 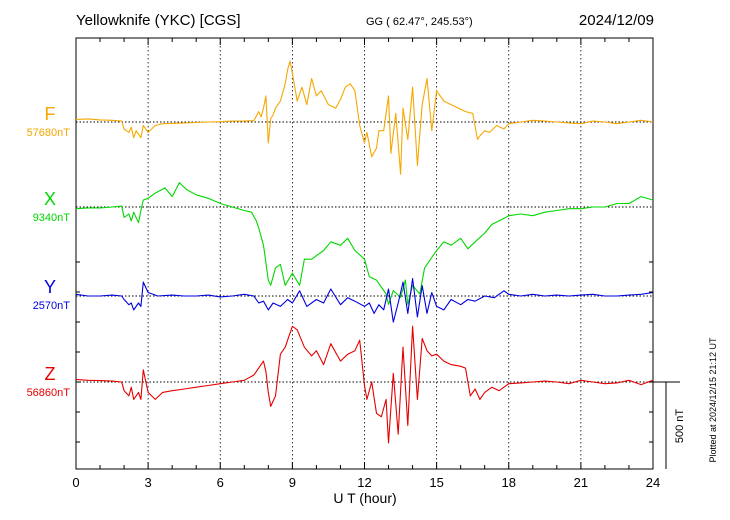 I want to click on x-tick-label: 15, so click(x=436, y=482).